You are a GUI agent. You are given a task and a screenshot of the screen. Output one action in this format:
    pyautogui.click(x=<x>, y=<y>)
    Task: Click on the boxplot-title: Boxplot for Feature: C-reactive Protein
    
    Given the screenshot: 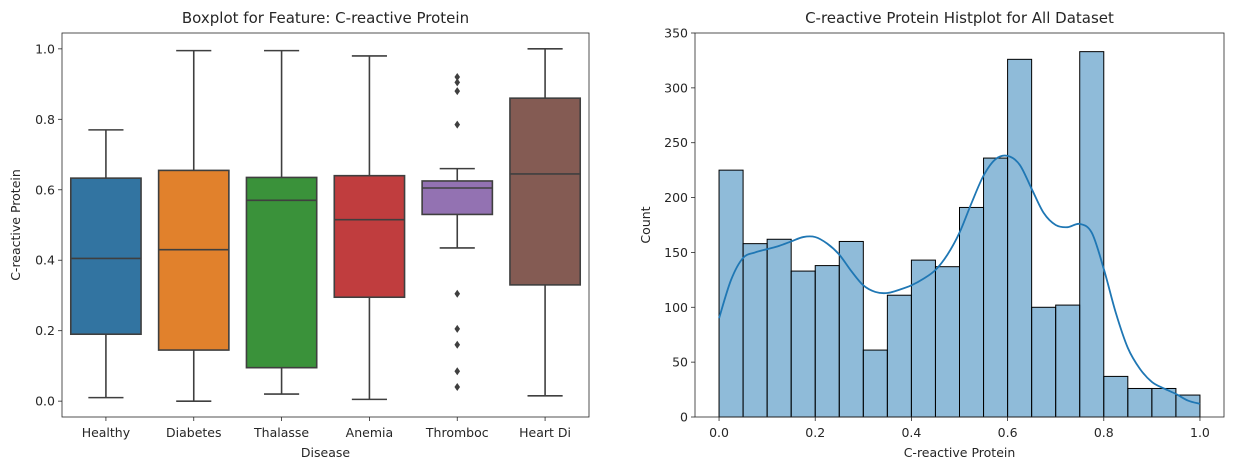 What is the action you would take?
    pyautogui.click(x=325, y=18)
    